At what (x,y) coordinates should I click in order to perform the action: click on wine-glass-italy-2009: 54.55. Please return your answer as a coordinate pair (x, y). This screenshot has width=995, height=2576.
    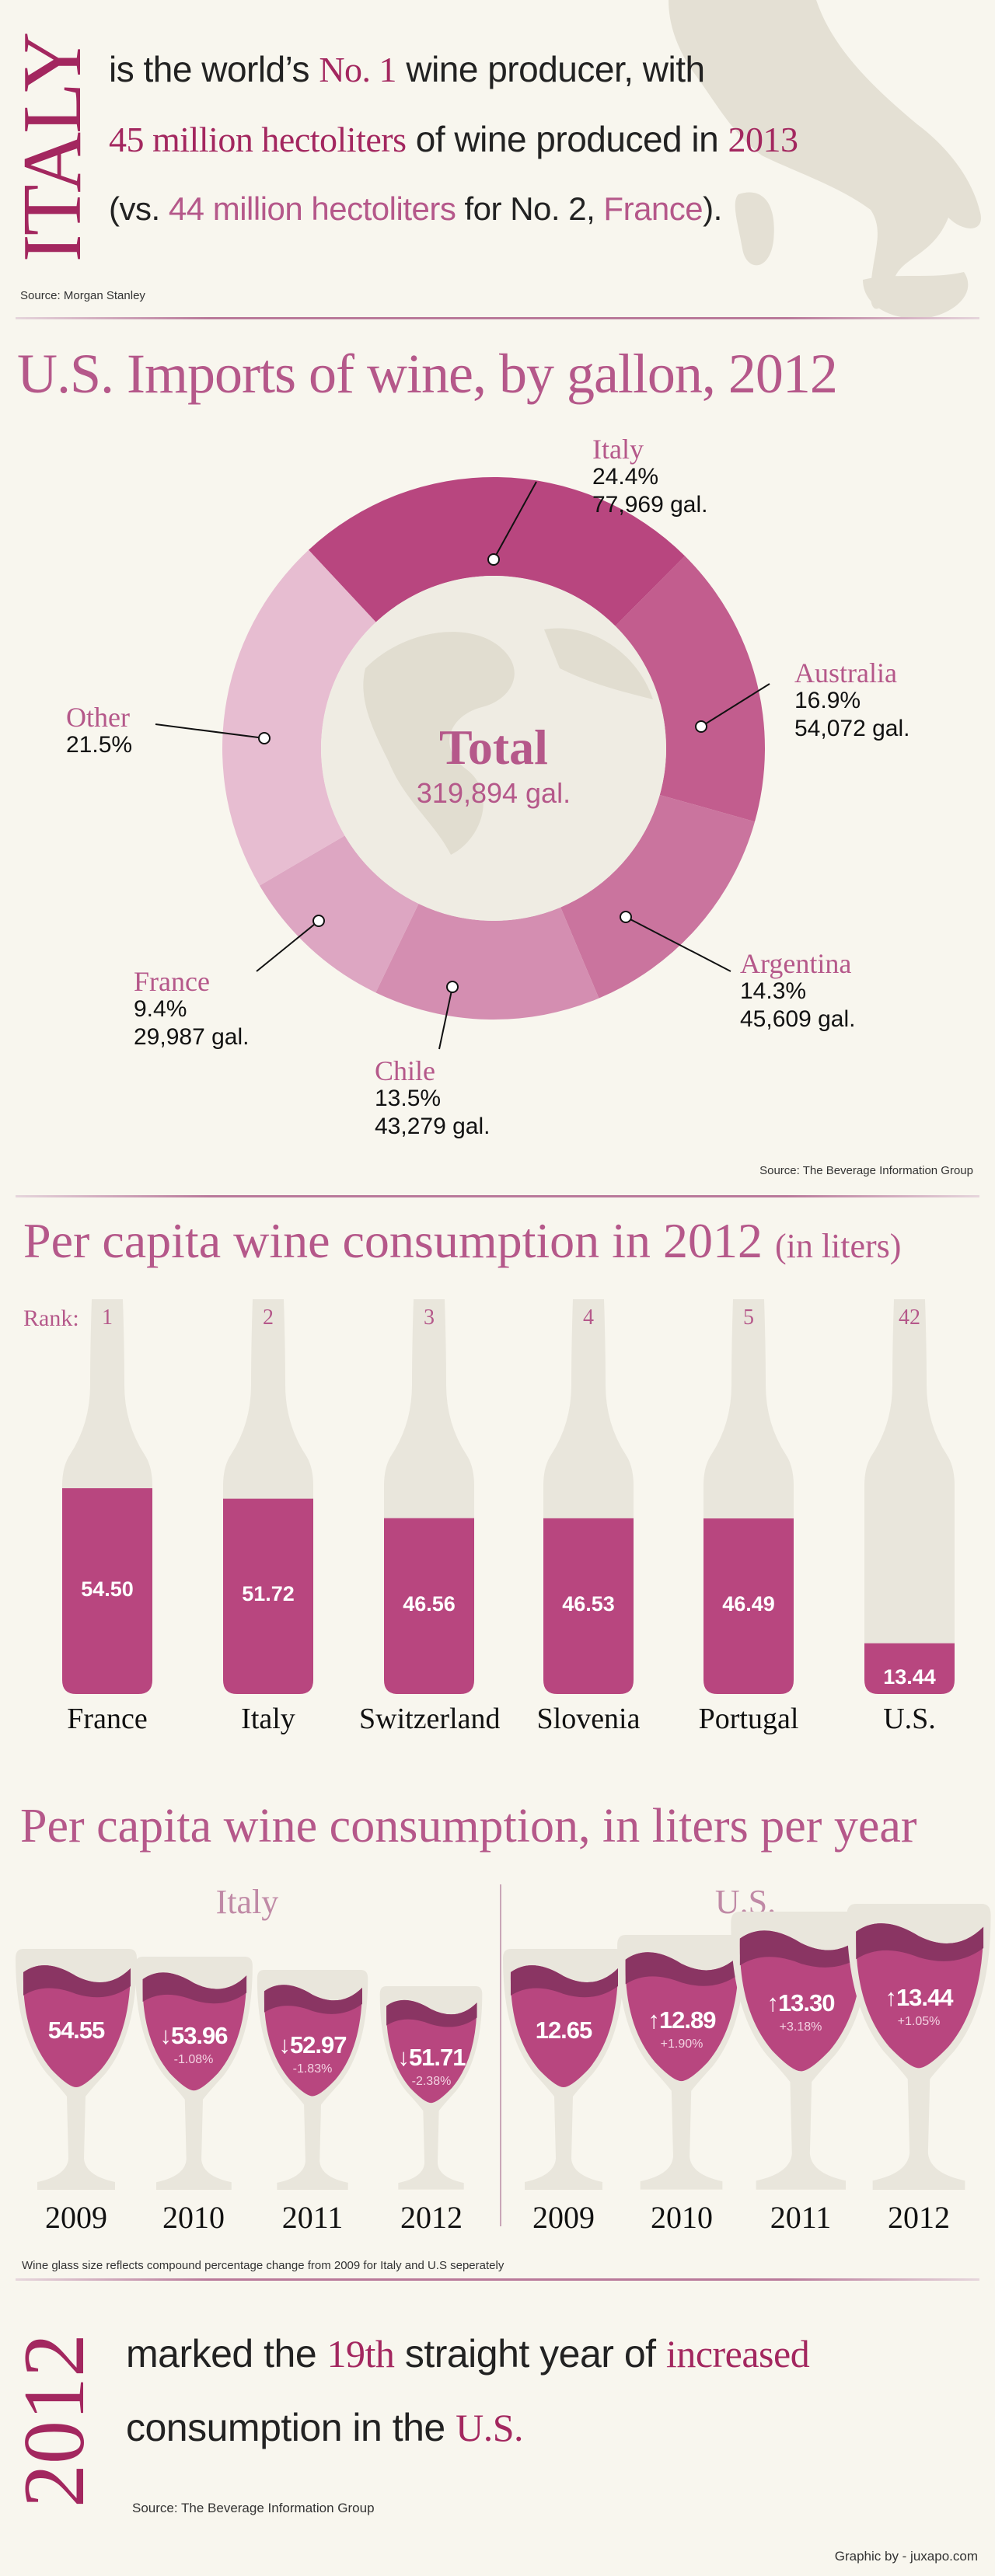
    Looking at the image, I should click on (76, 2069).